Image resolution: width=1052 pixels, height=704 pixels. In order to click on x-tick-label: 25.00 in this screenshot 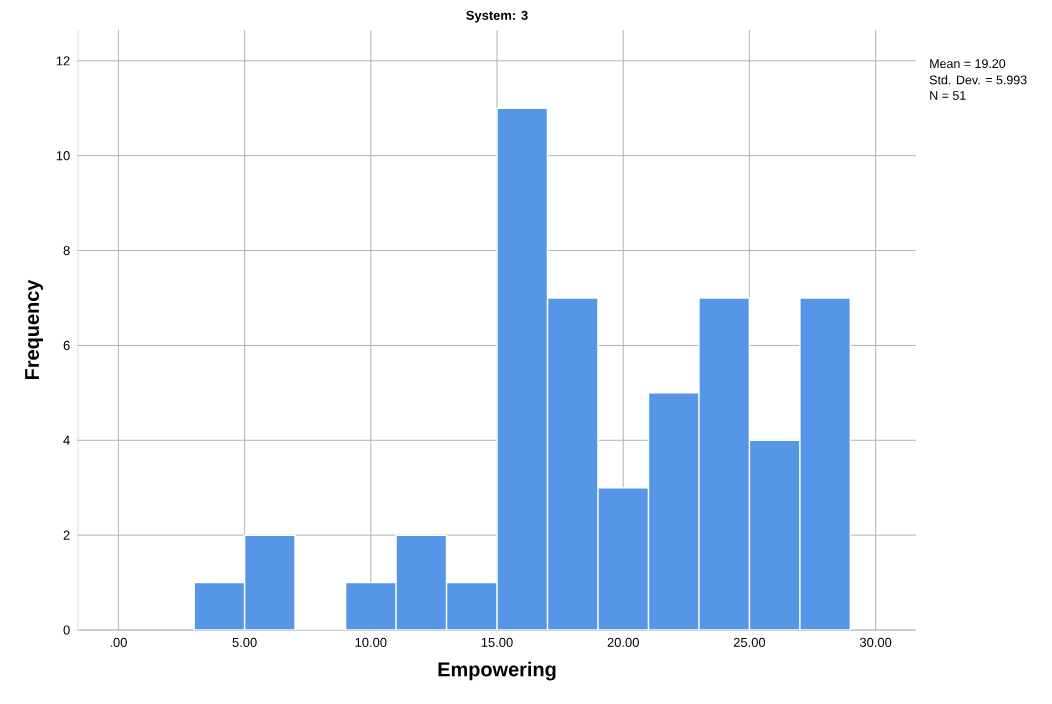, I will do `click(749, 642)`.